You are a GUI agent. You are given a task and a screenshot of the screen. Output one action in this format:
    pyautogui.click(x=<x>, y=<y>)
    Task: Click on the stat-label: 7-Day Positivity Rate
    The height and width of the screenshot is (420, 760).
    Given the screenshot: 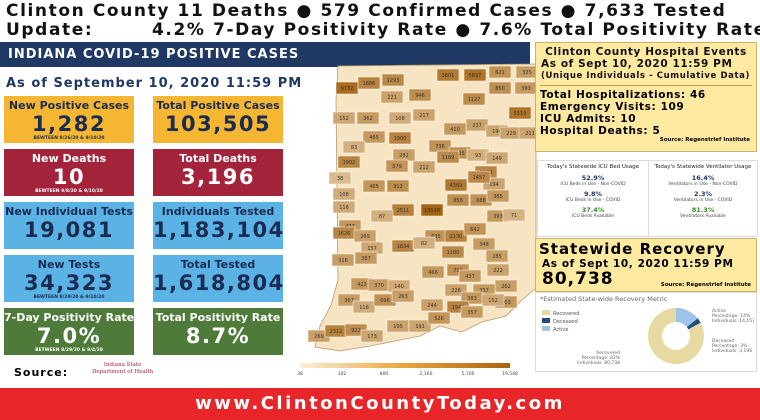 What is the action you would take?
    pyautogui.click(x=69, y=317)
    